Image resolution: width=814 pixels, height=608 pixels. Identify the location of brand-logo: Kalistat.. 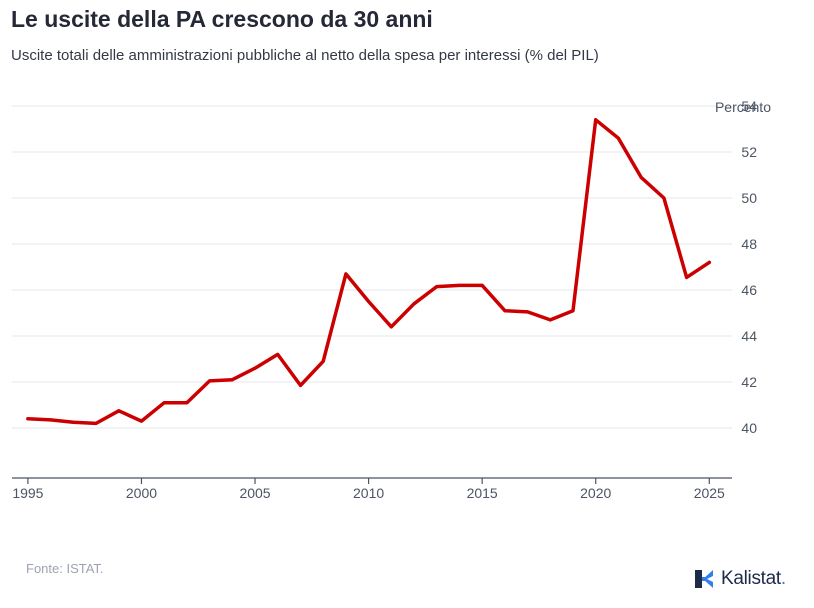
(739, 579).